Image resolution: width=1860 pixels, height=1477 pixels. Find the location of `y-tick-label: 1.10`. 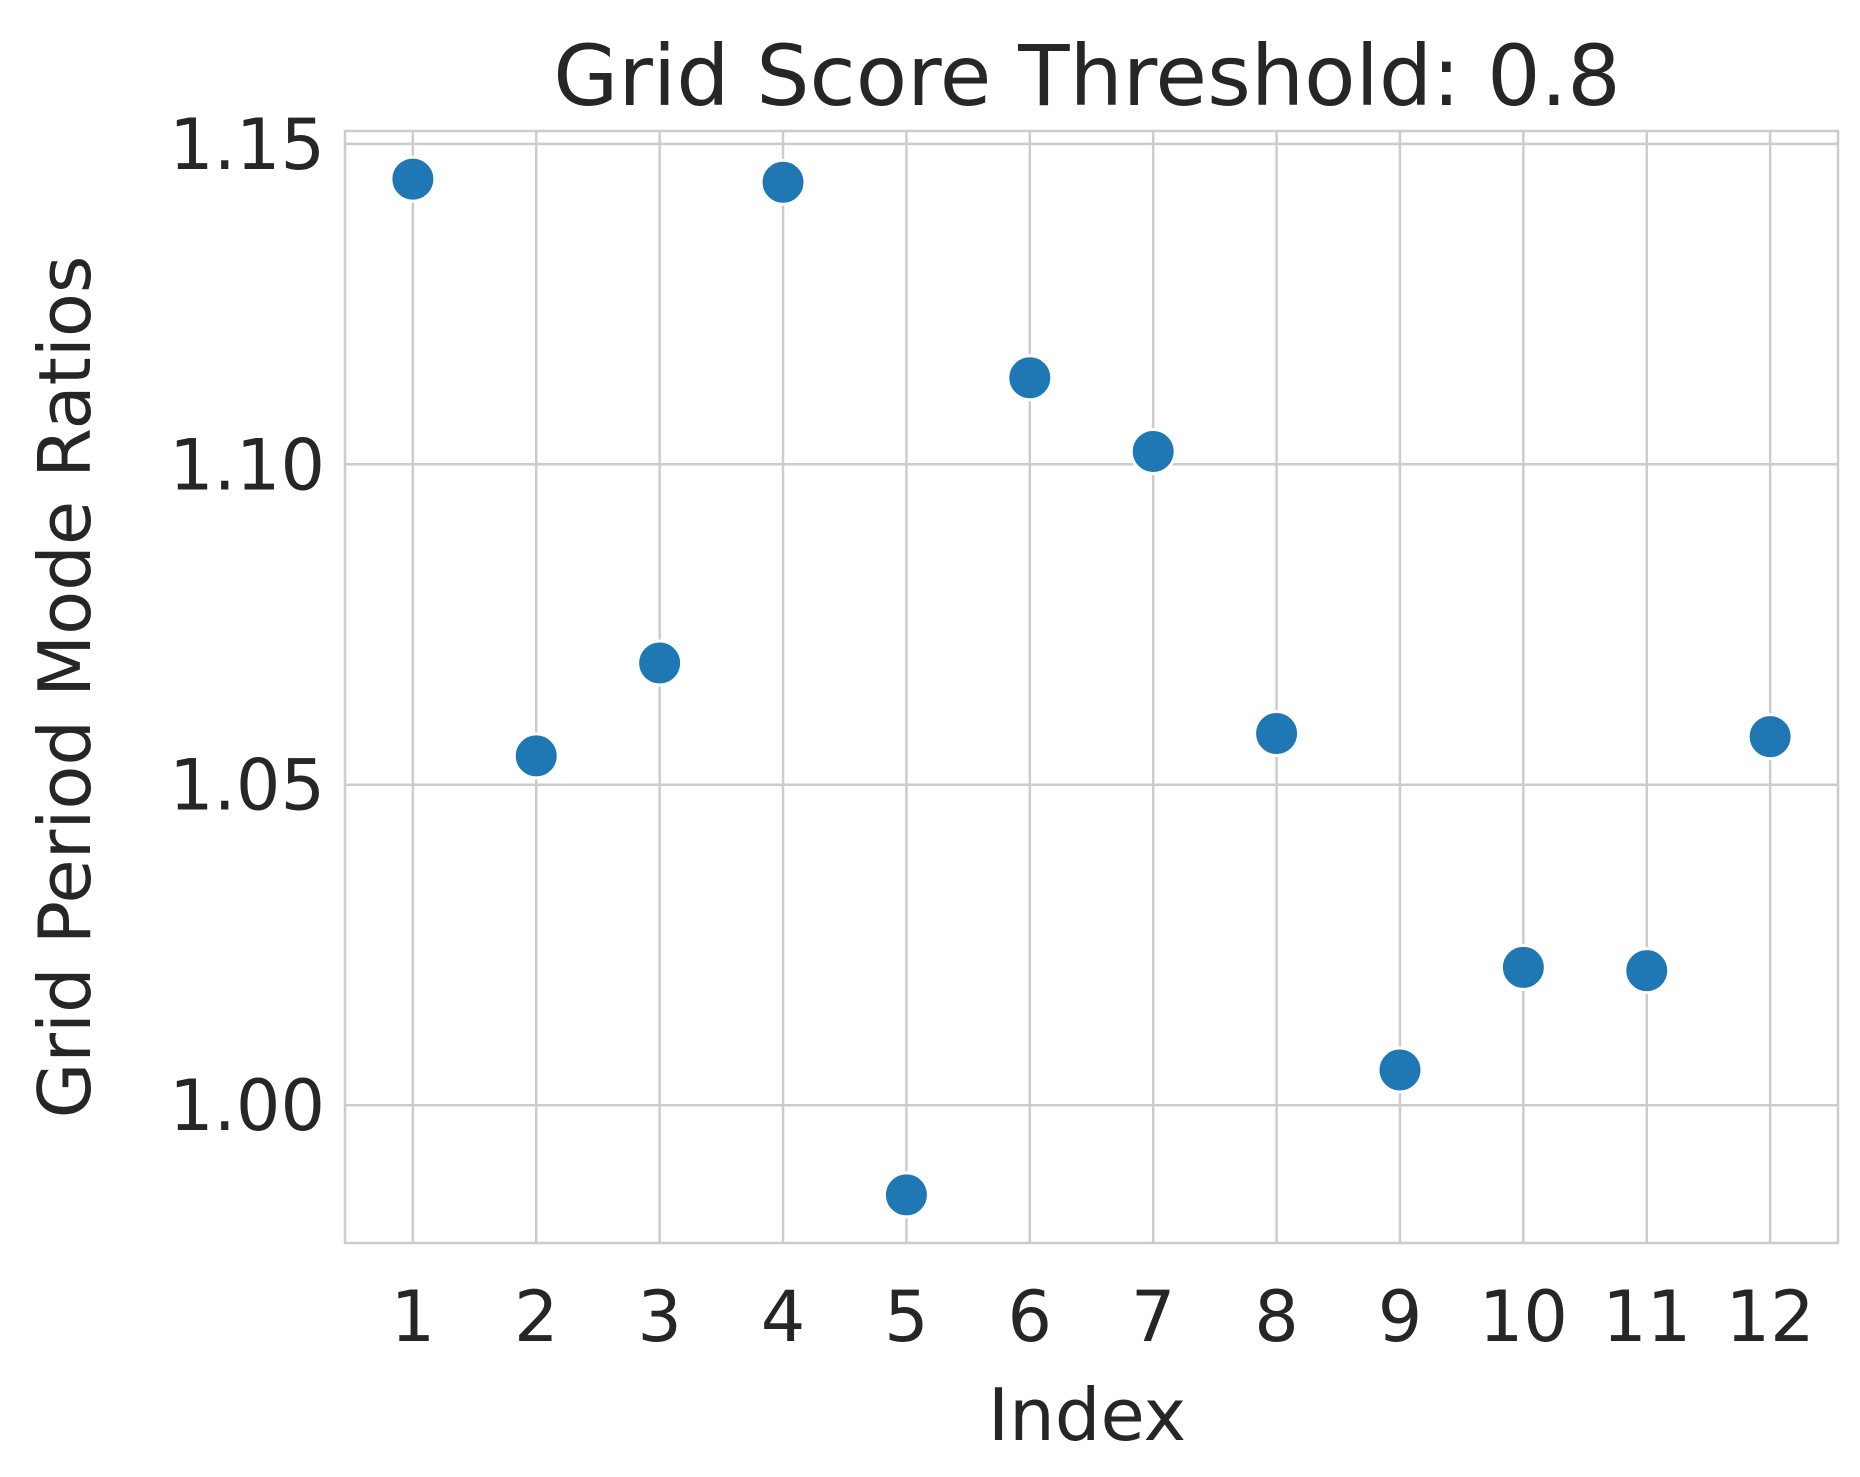

y-tick-label: 1.10 is located at coordinates (247, 465).